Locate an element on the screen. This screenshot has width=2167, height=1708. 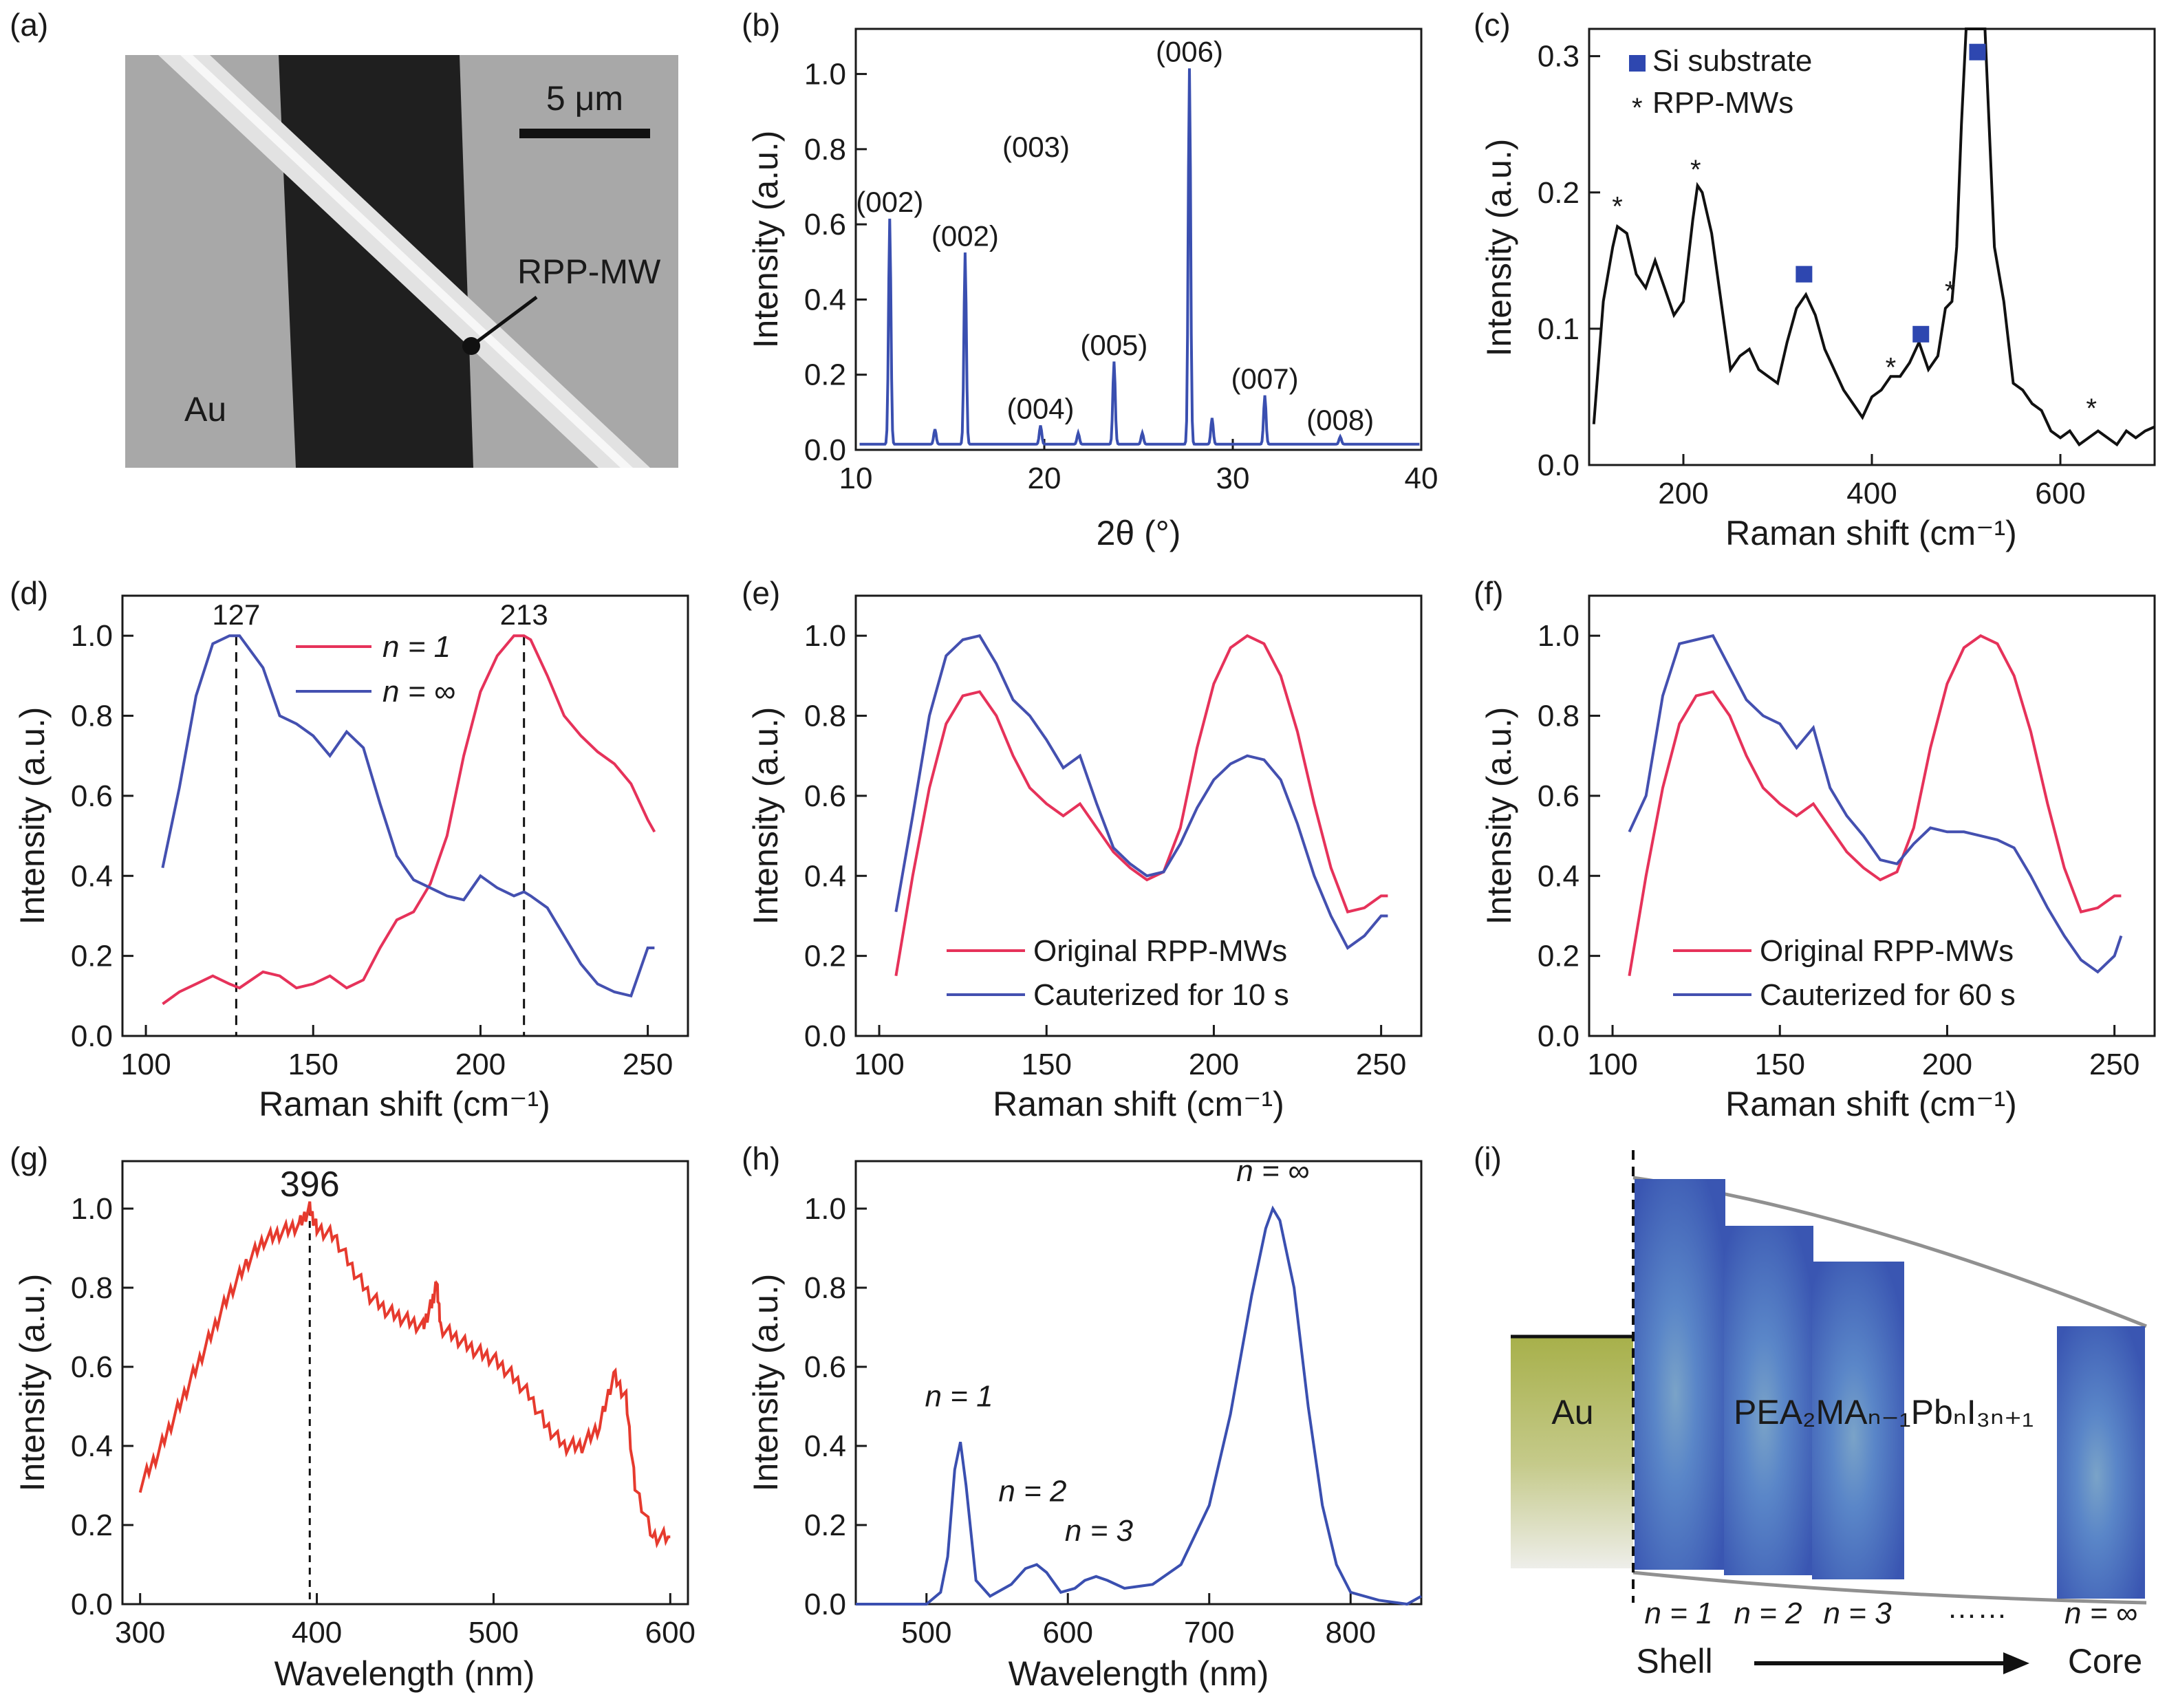
panel-h-xlabel: Wavelength (nm) is located at coordinates (1139, 1673).